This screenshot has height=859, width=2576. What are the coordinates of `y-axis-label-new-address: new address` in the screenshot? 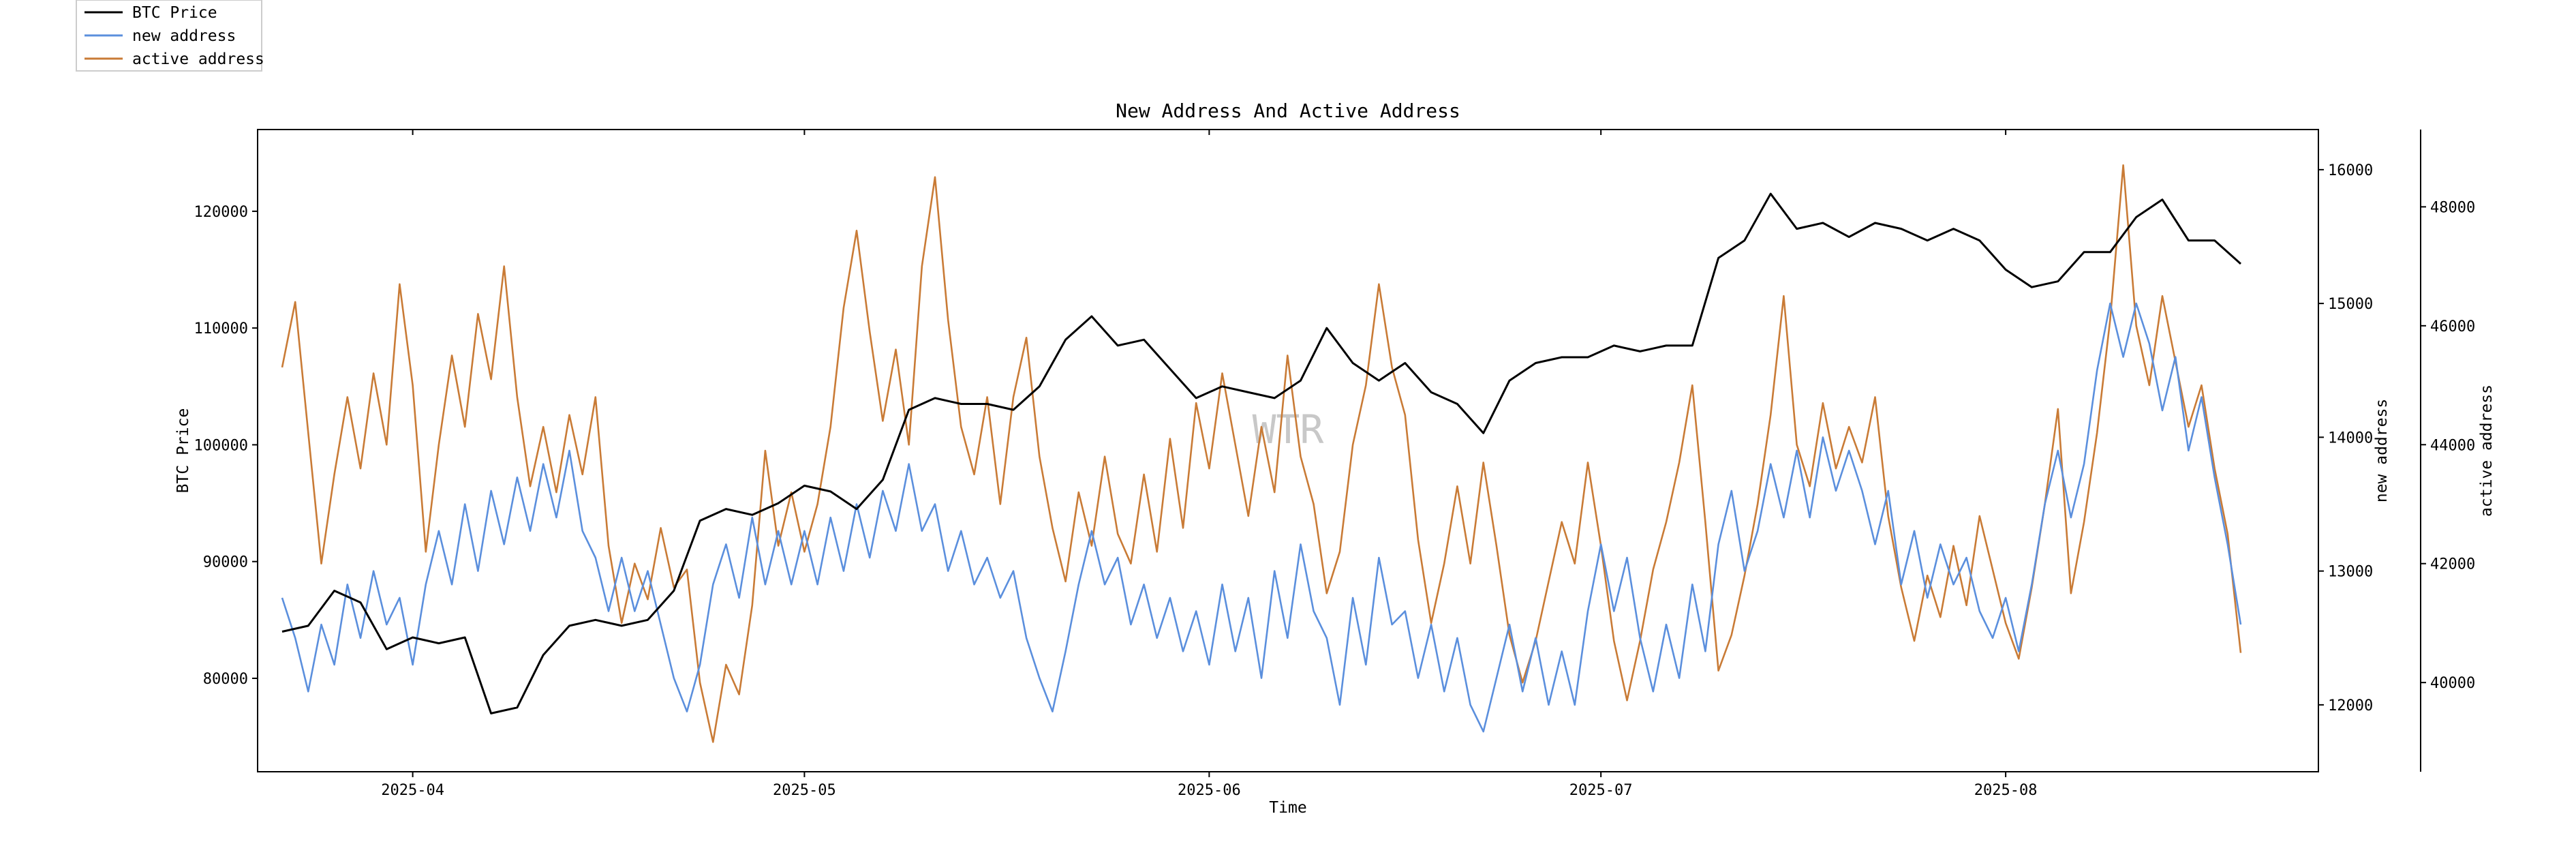 It's located at (2382, 450).